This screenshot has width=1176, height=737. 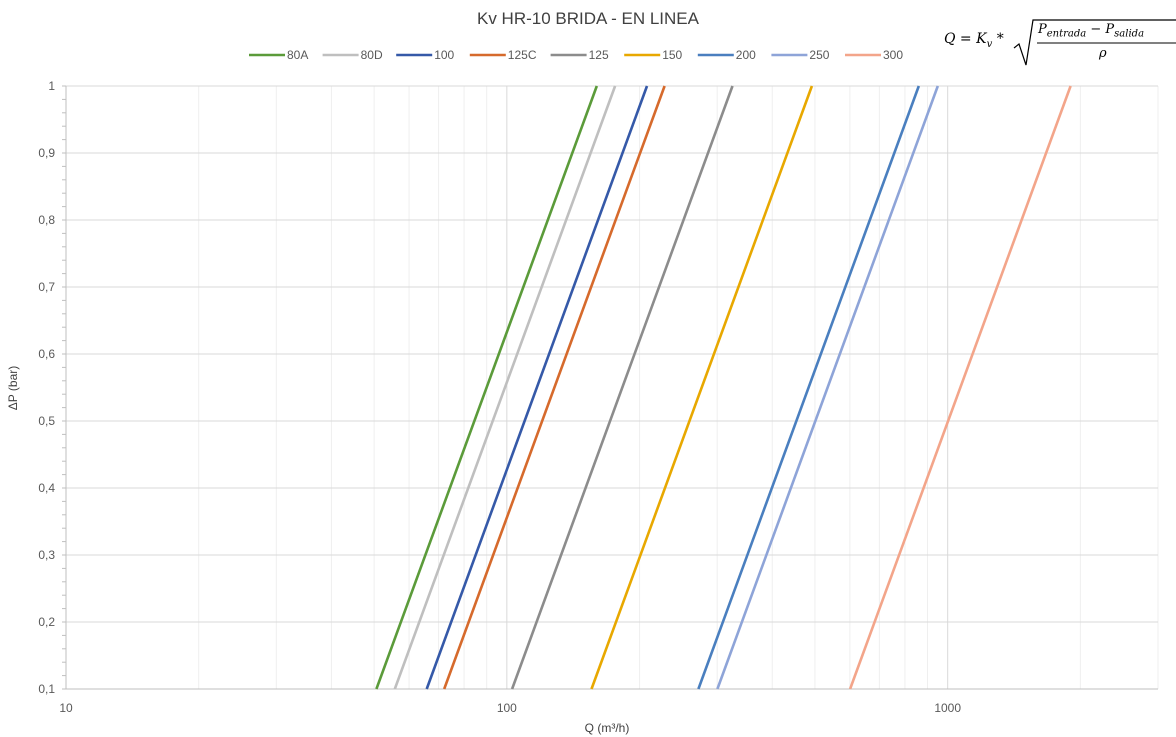 What do you see at coordinates (587, 18) in the screenshot?
I see `chart-title: Kv HR-10 BRIDA - EN LINEA` at bounding box center [587, 18].